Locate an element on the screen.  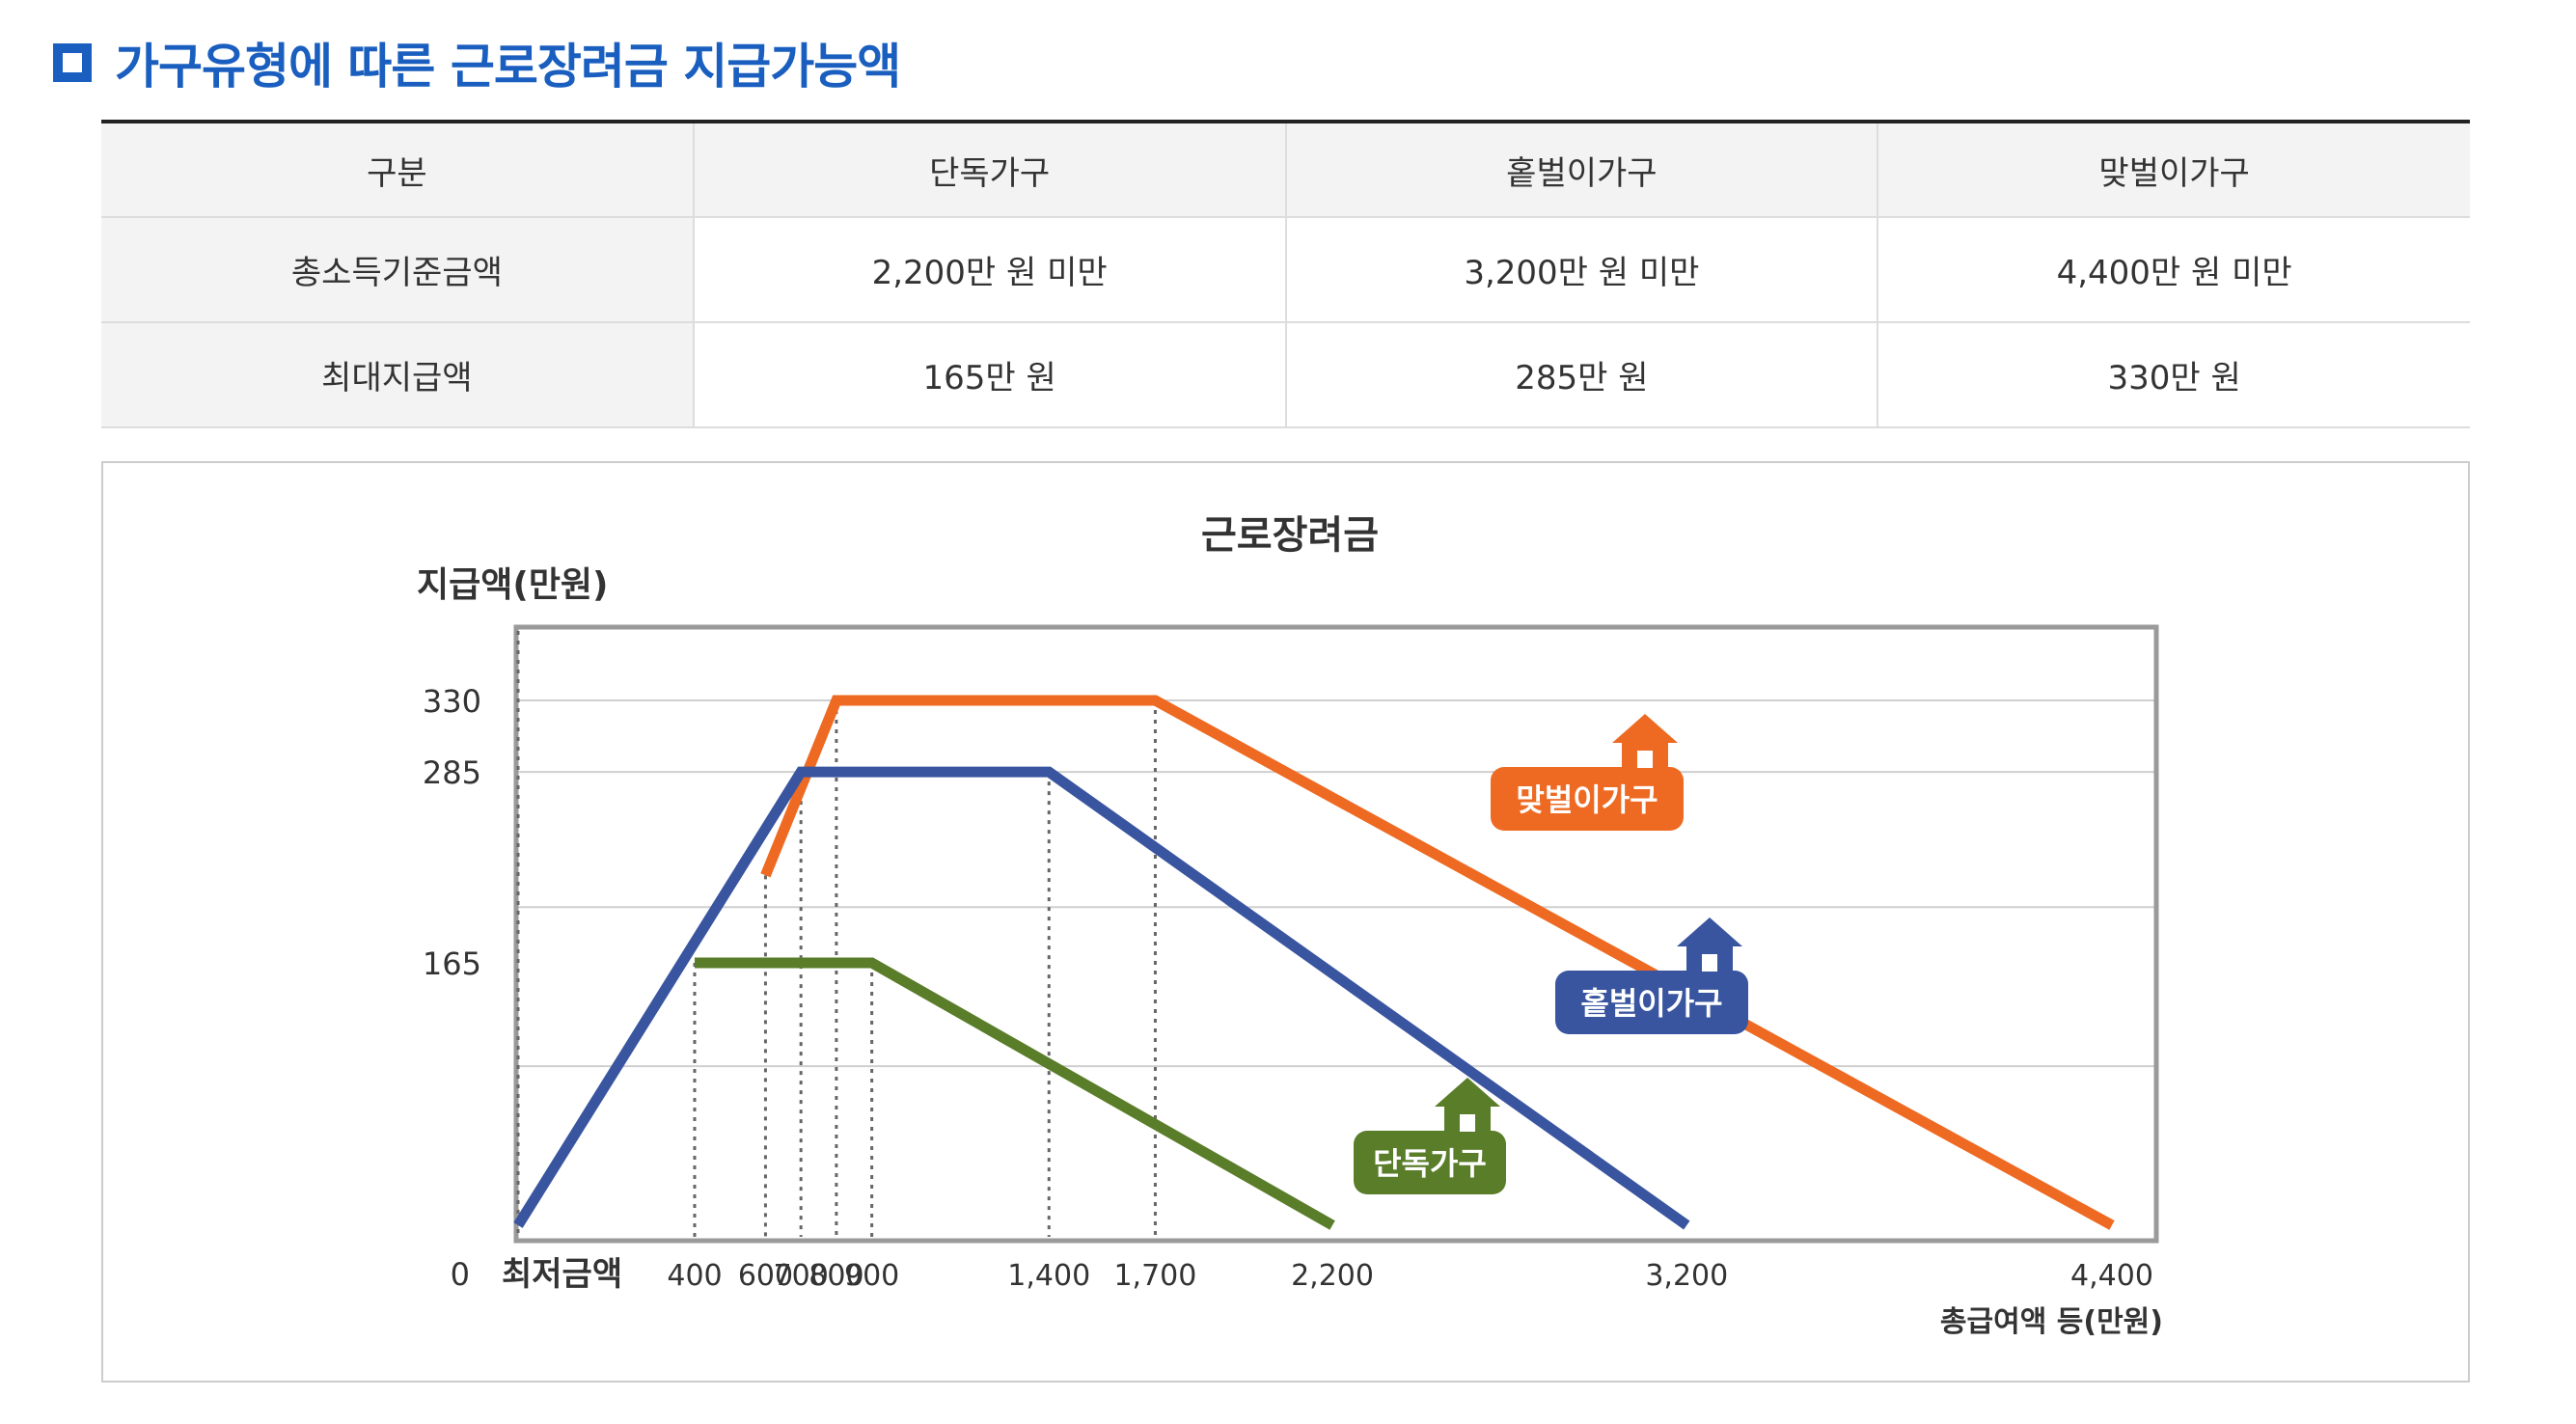
section-header: 가구유형에 따른 근로장려금 지급가능액 is located at coordinates (477, 62).